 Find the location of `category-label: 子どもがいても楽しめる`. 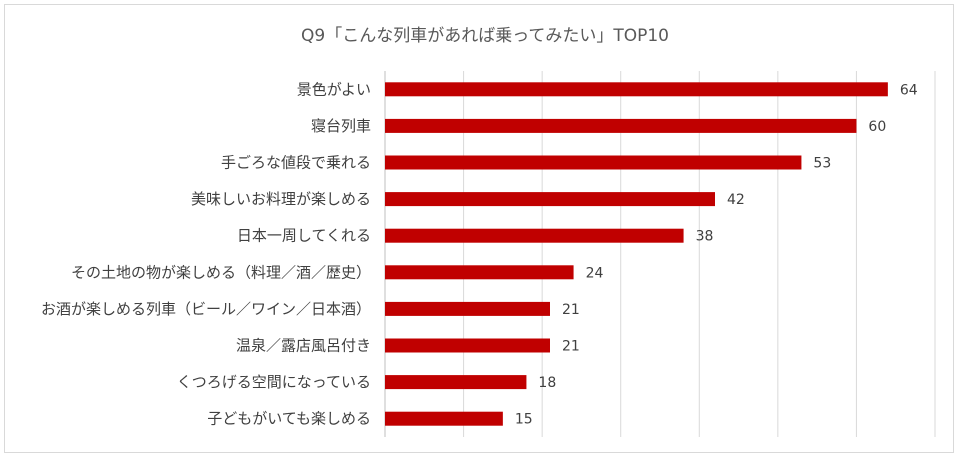

category-label: 子どもがいても楽しめる is located at coordinates (289, 419).